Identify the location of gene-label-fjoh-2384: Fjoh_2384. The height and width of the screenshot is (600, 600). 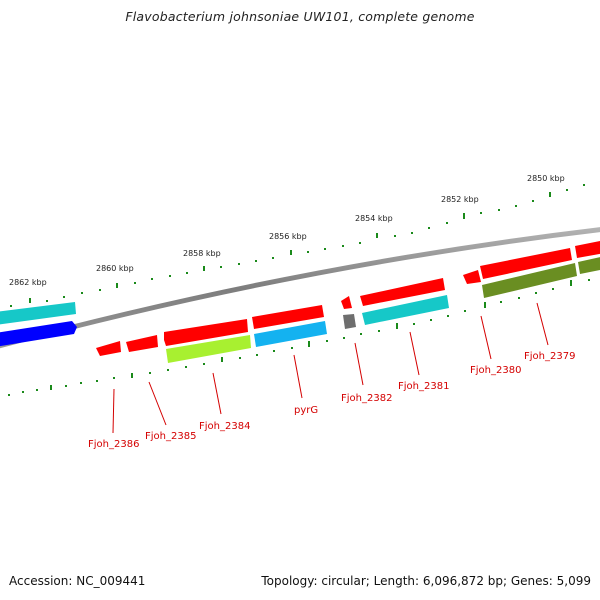
(224, 426).